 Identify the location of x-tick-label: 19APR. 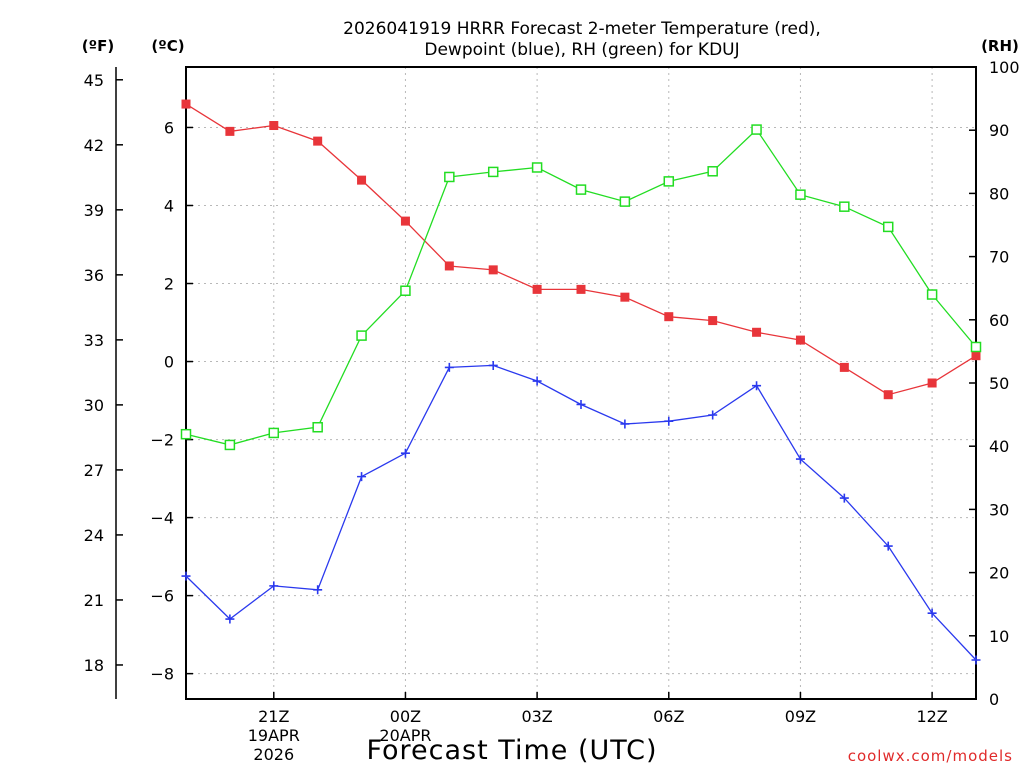
(274, 735).